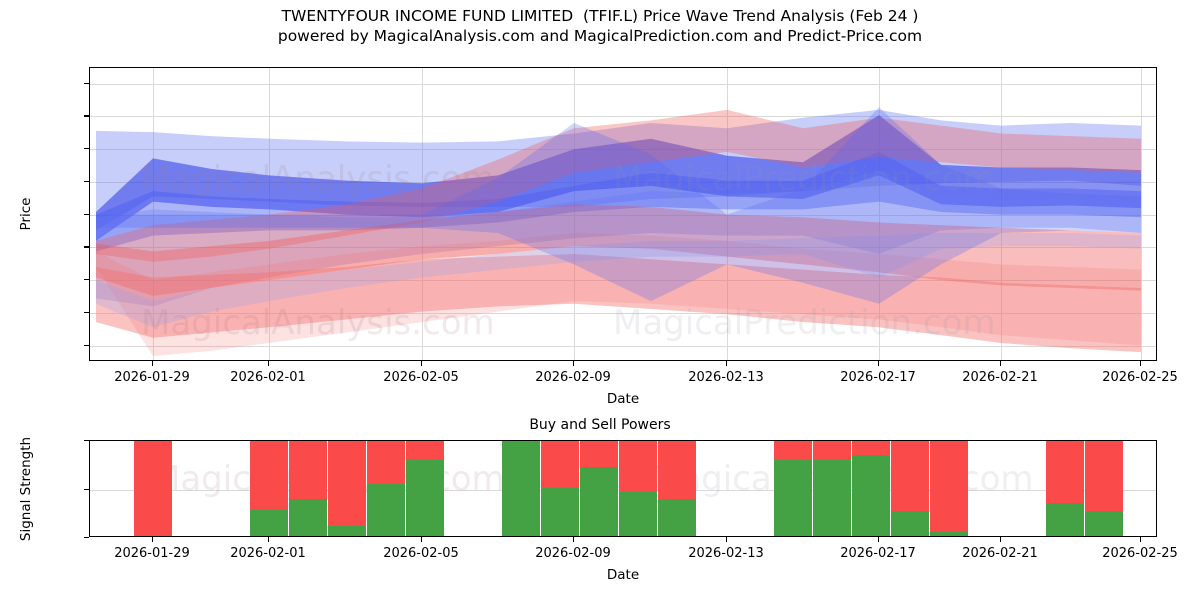  What do you see at coordinates (623, 575) in the screenshot?
I see `signal-x-axis-label: Date` at bounding box center [623, 575].